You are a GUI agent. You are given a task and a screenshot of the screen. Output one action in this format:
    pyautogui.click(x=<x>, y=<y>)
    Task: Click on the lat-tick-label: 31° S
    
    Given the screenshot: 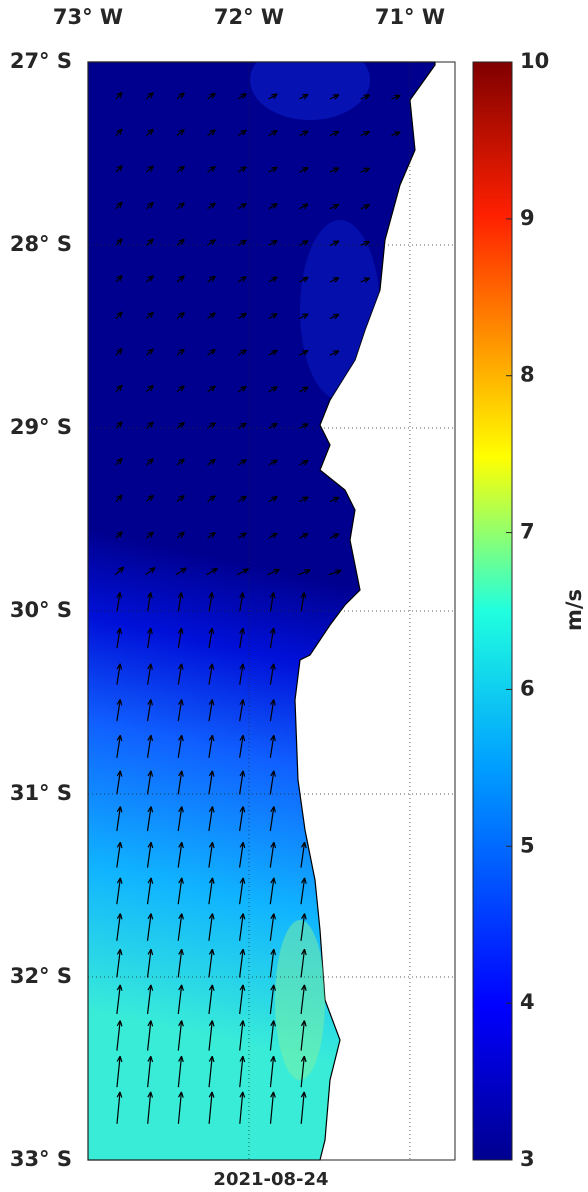 What is the action you would take?
    pyautogui.click(x=41, y=793)
    